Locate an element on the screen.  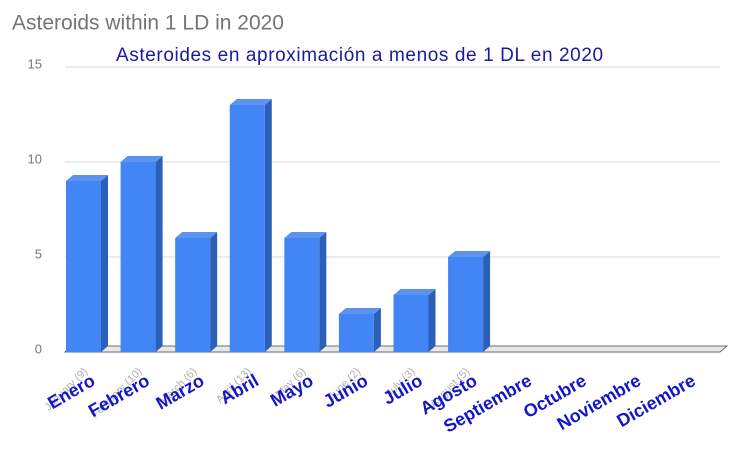
y-tick-label: 0 is located at coordinates (38, 348).